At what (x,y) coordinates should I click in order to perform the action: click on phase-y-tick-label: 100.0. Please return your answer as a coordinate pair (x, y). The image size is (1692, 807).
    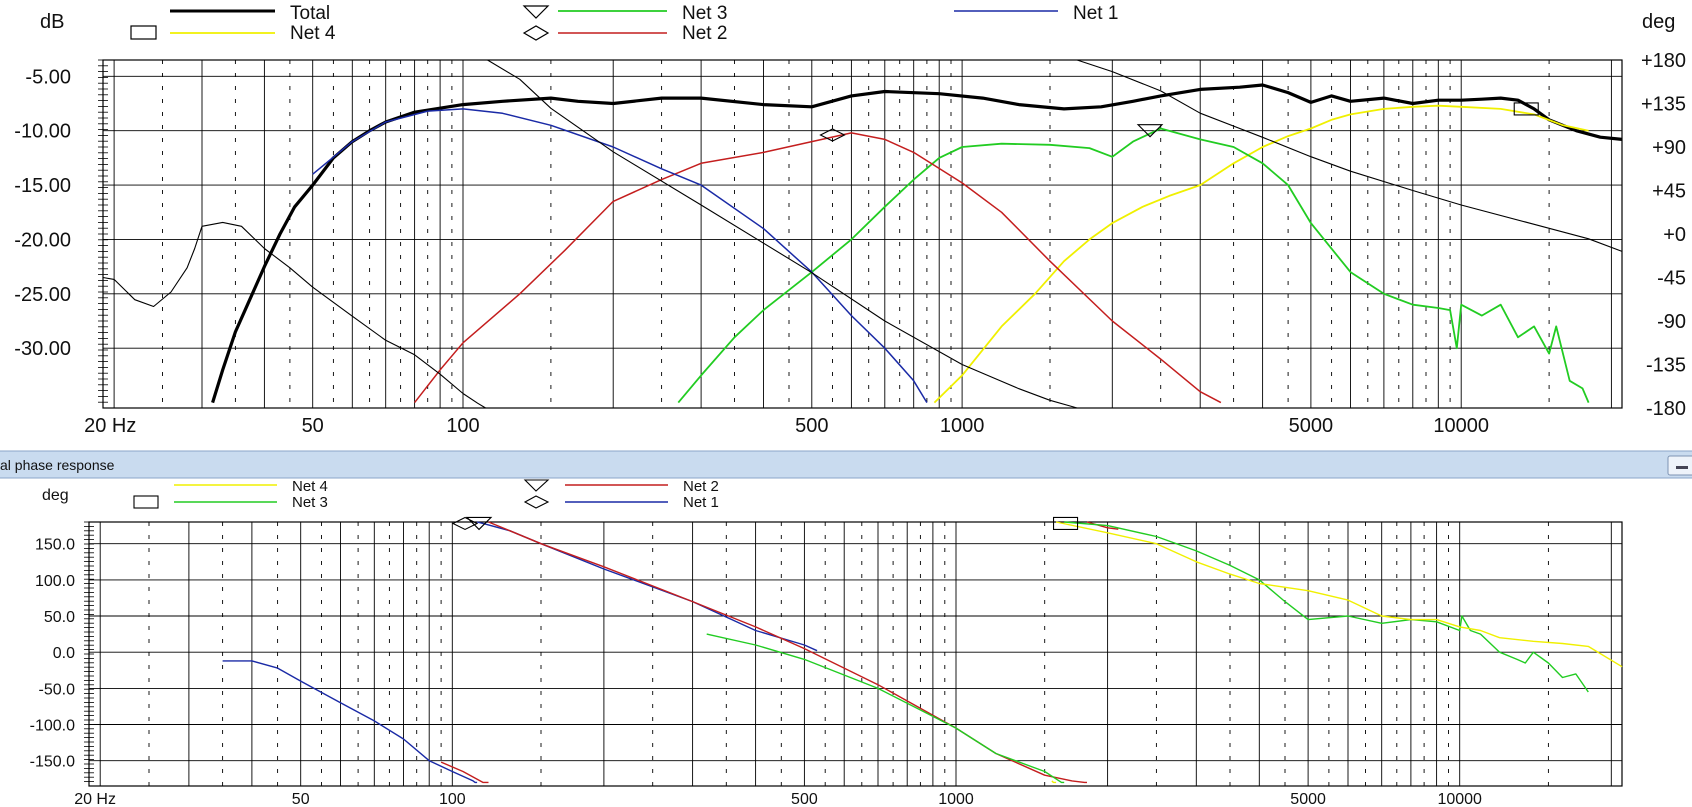
    Looking at the image, I should click on (55, 581).